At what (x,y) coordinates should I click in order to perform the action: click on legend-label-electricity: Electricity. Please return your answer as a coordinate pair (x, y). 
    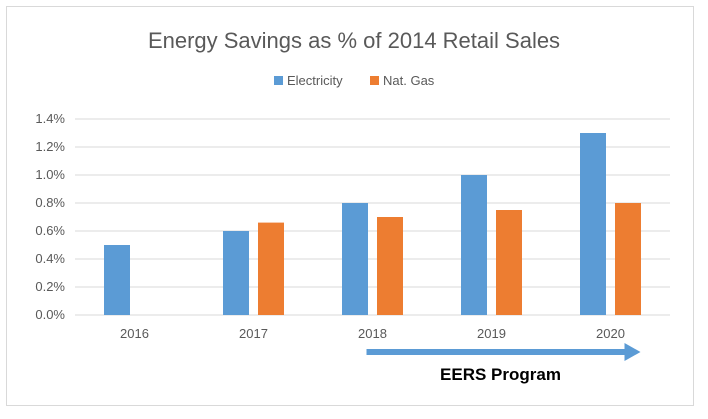
    Looking at the image, I should click on (315, 80).